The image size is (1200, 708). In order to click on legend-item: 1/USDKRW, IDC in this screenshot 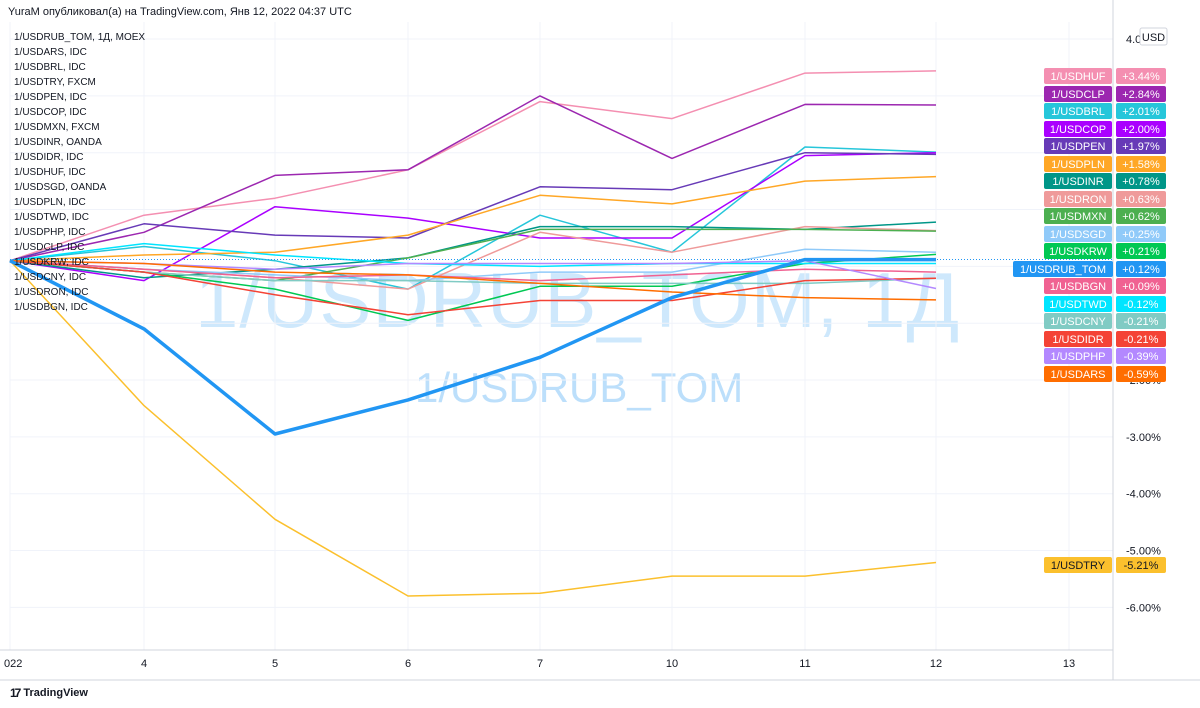, I will do `click(51, 262)`.